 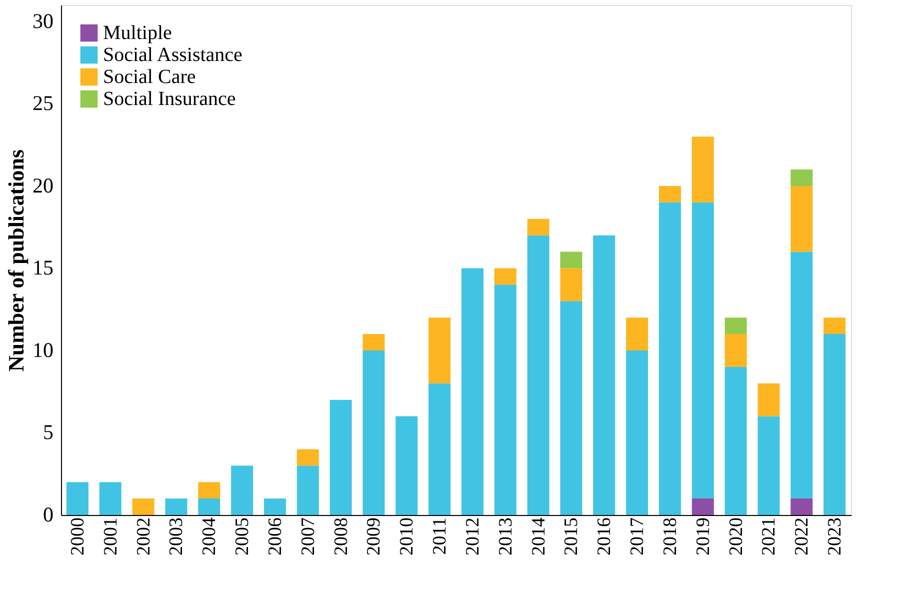 What do you see at coordinates (341, 537) in the screenshot?
I see `x-tick-label: 2008` at bounding box center [341, 537].